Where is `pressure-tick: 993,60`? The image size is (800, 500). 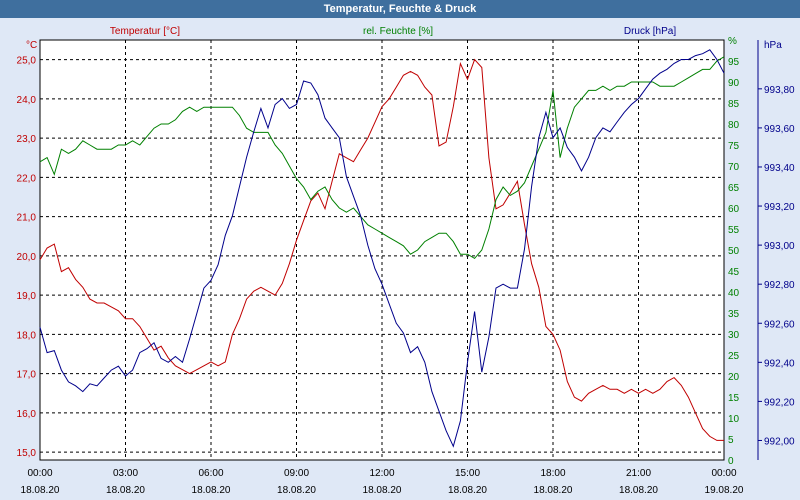
pressure-tick: 993,60 is located at coordinates (779, 129).